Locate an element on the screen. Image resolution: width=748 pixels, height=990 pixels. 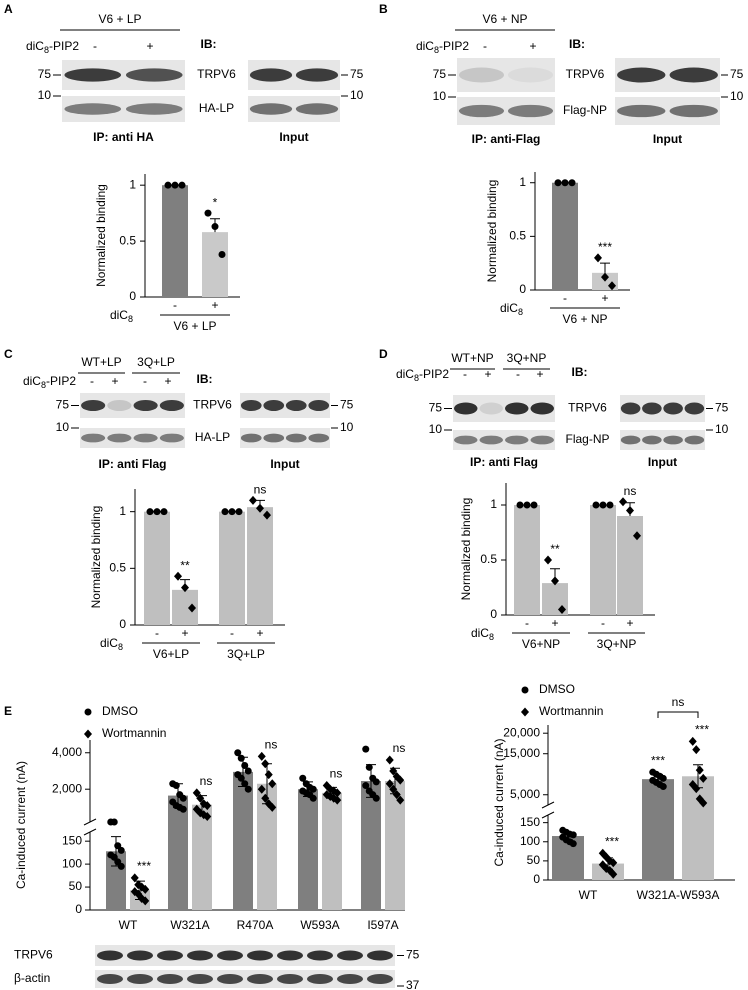
error-bar is located at coordinates (605, 267).